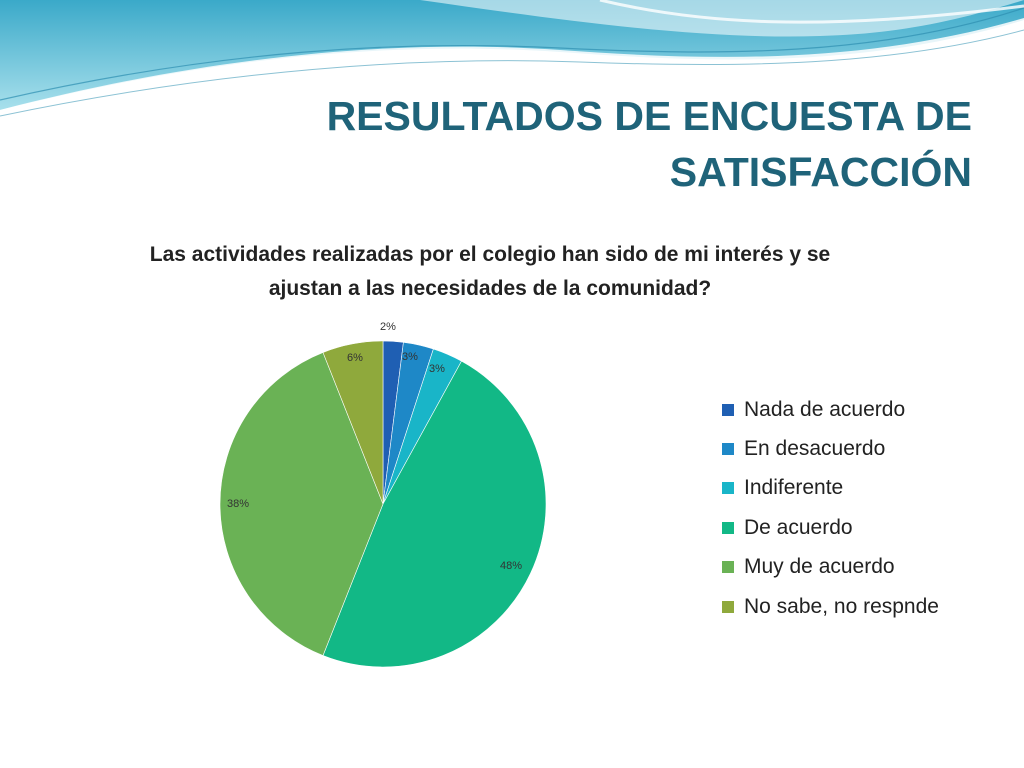  What do you see at coordinates (511, 566) in the screenshot?
I see `data-label: 48%` at bounding box center [511, 566].